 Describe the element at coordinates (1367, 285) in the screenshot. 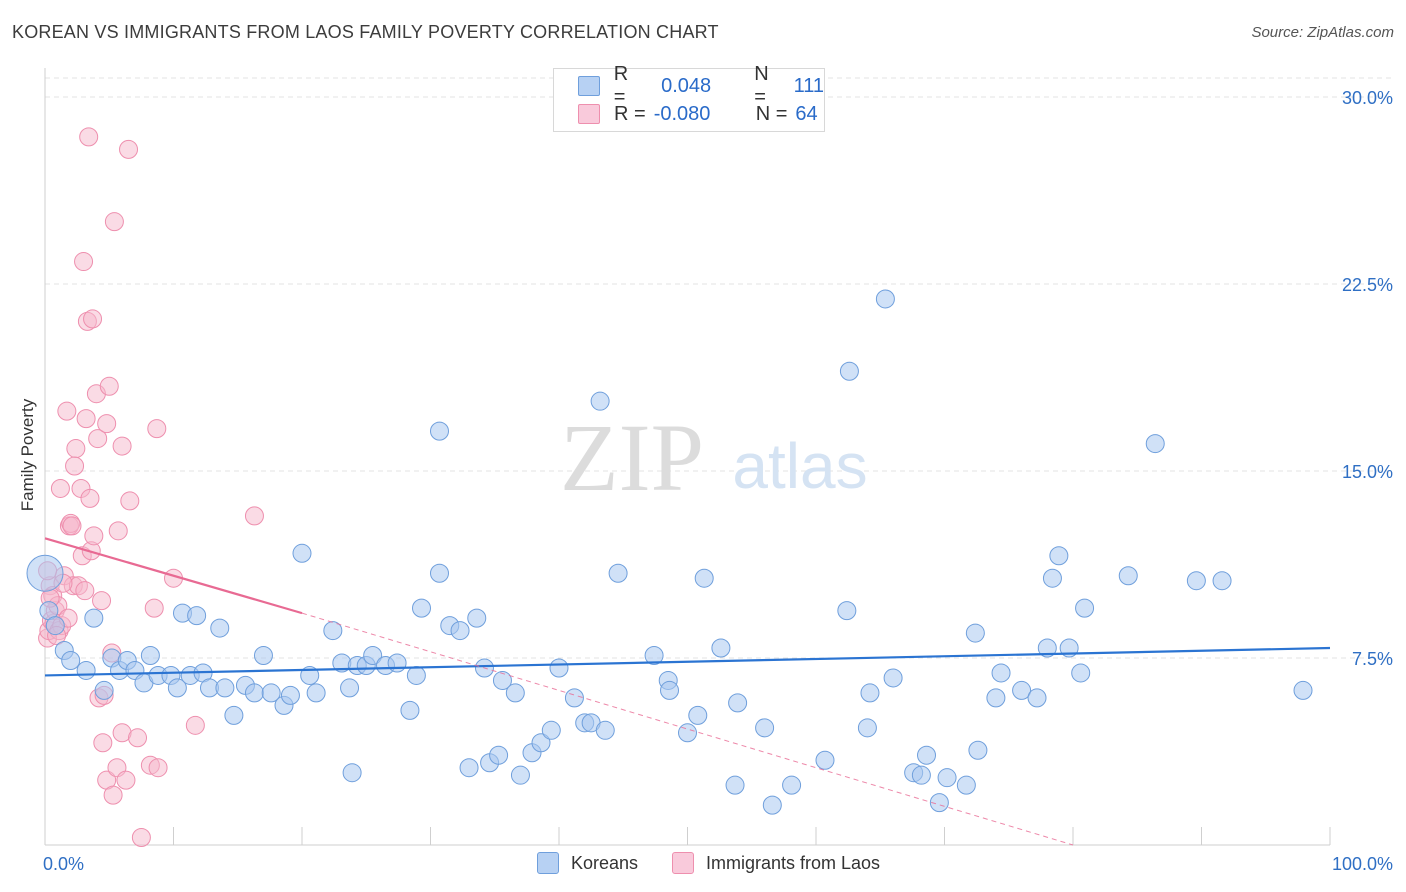

I see `y-tick-label-2: 22.5%` at that location.